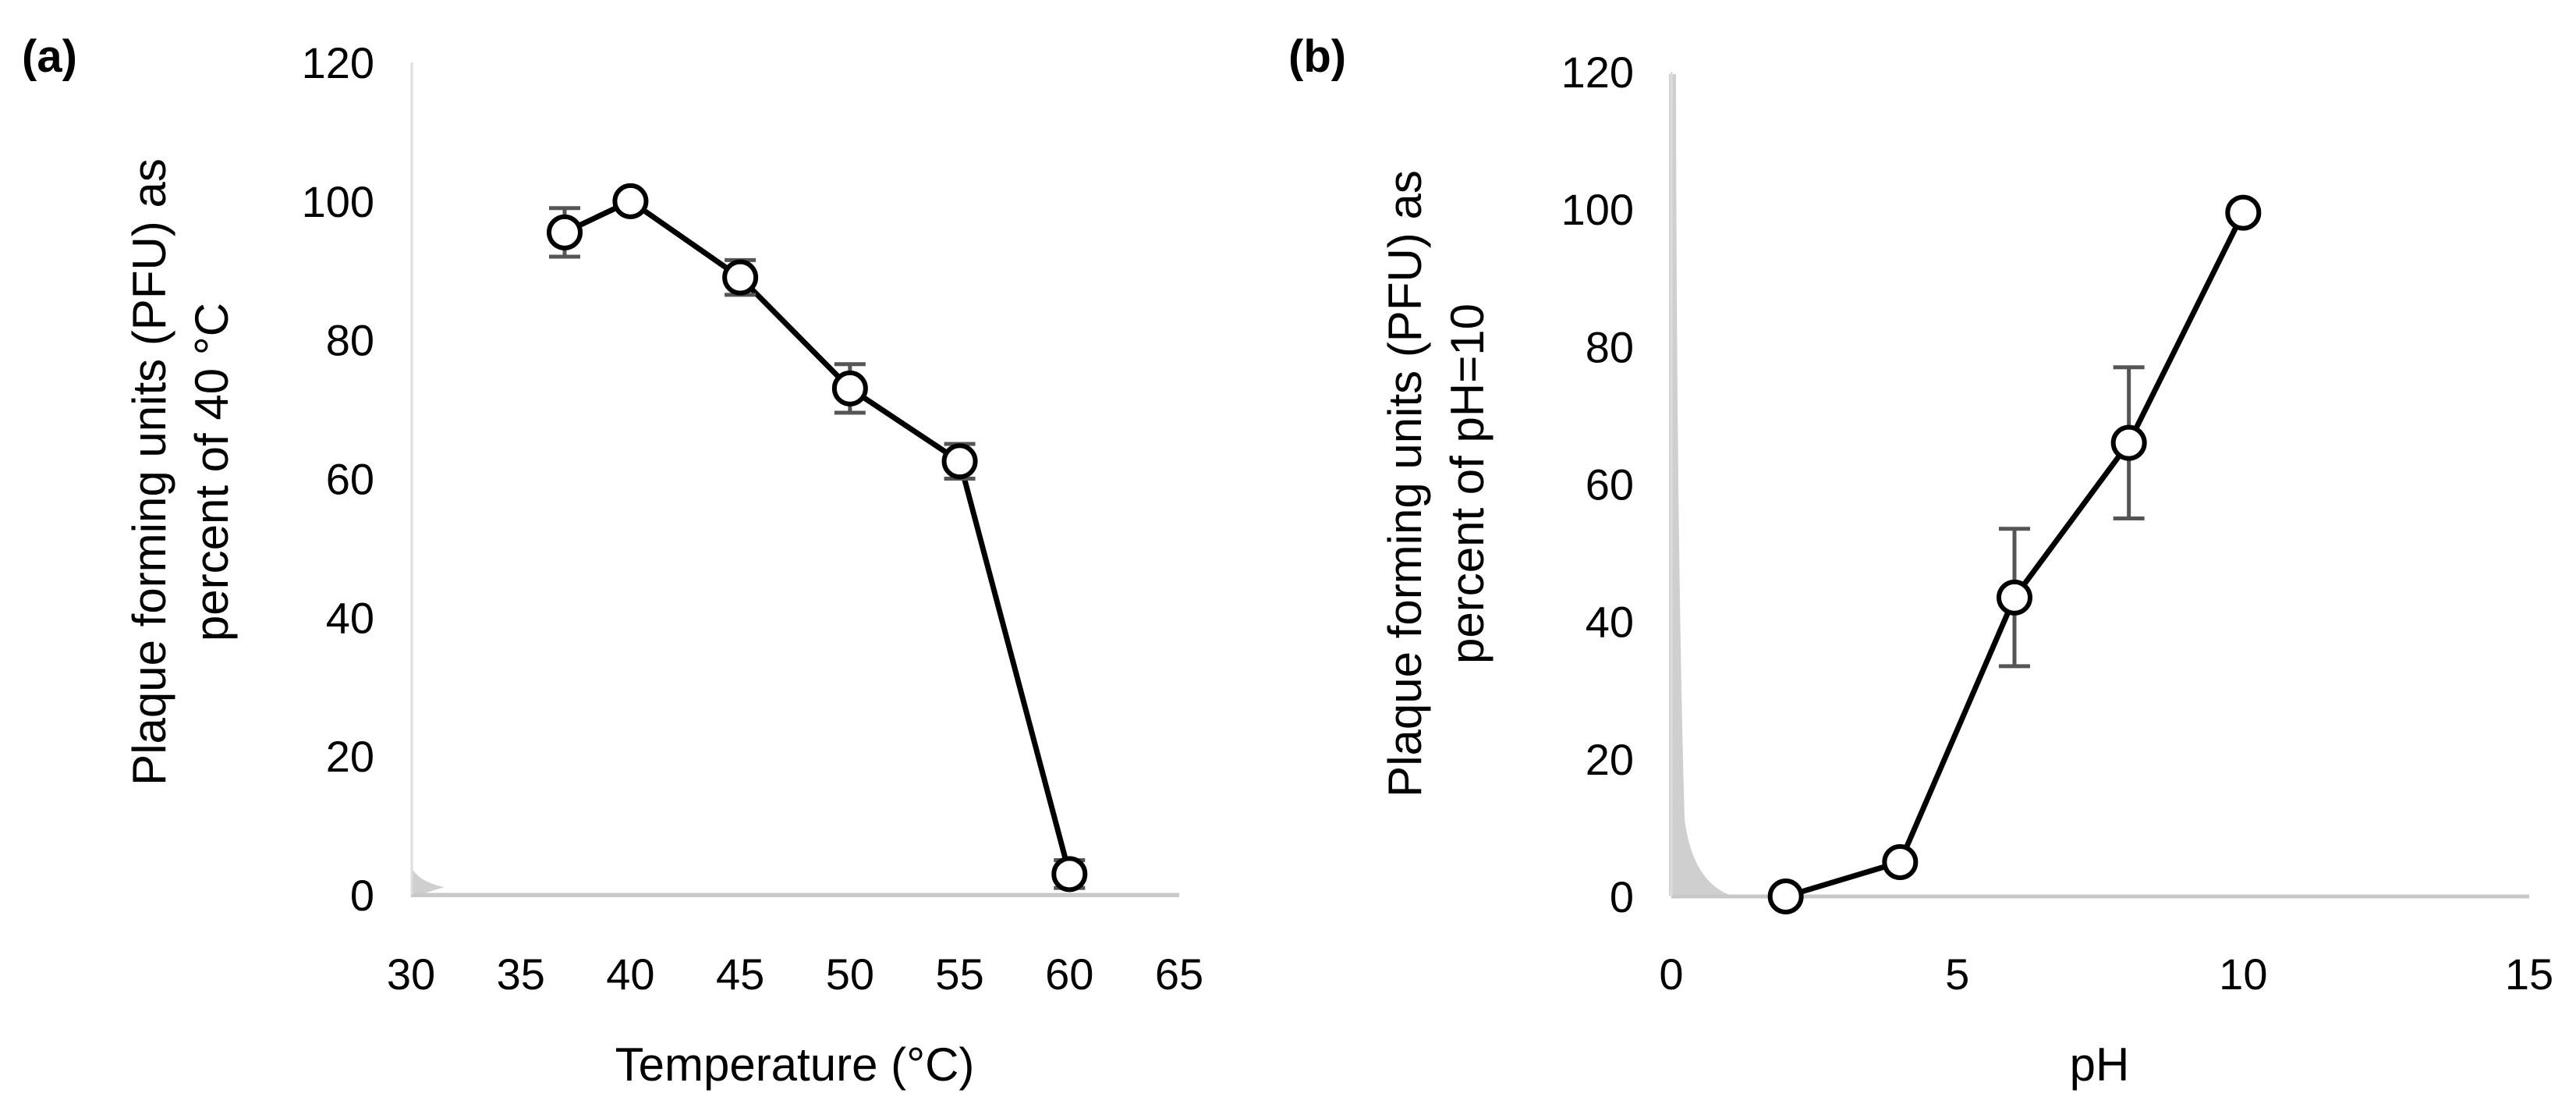 The width and height of the screenshot is (2576, 1111). I want to click on panel-a-y-tick-label: 80, so click(350, 340).